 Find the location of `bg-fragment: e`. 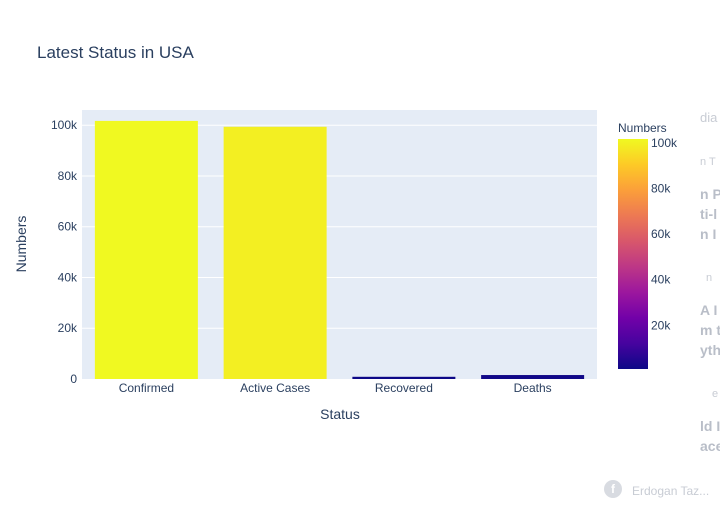

bg-fragment: e is located at coordinates (715, 394).